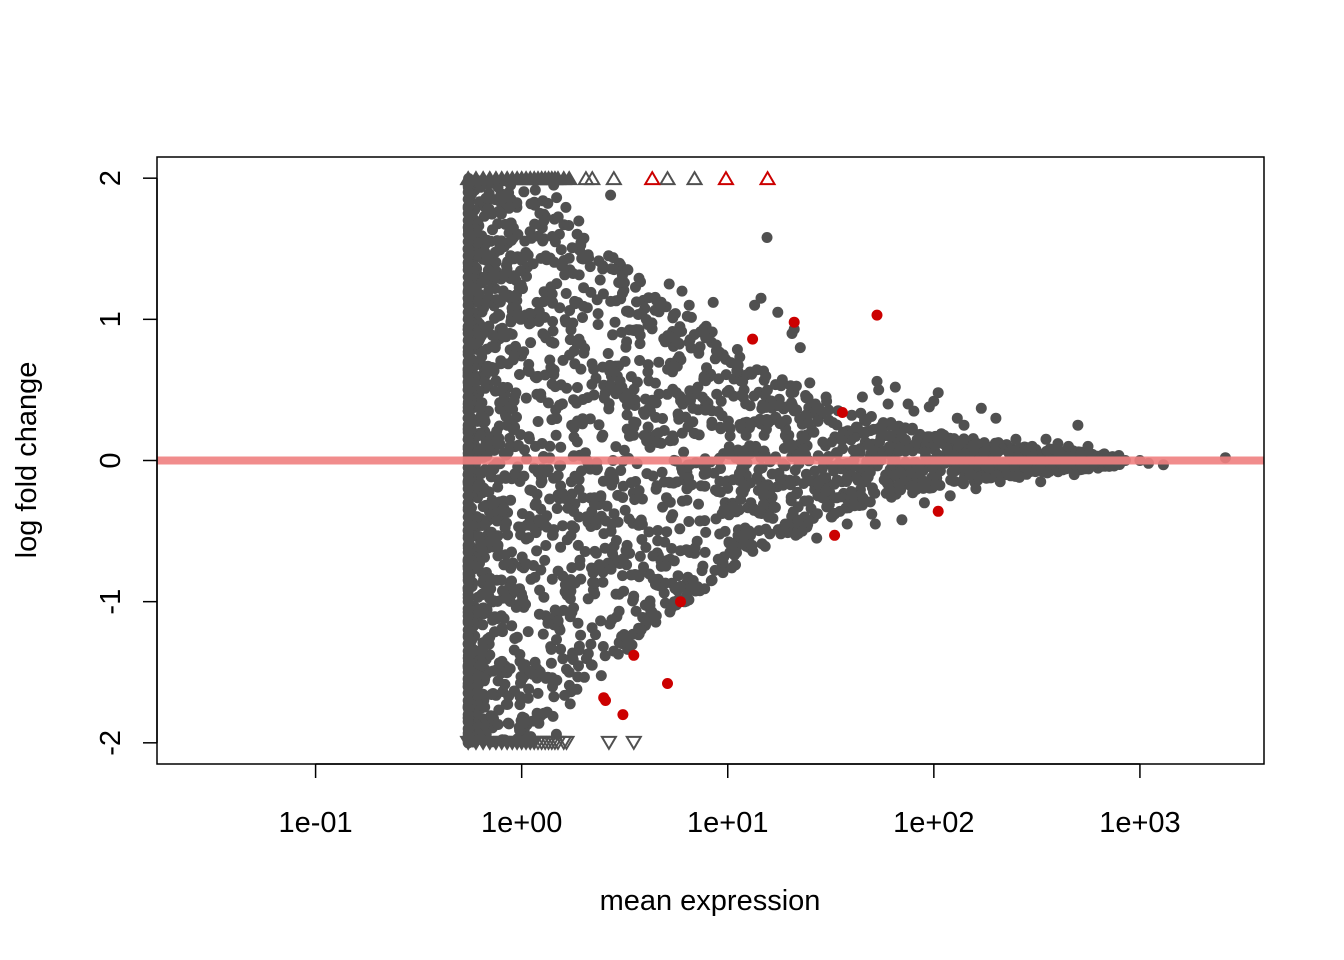  I want to click on clipped-down-marker, so click(634, 743).